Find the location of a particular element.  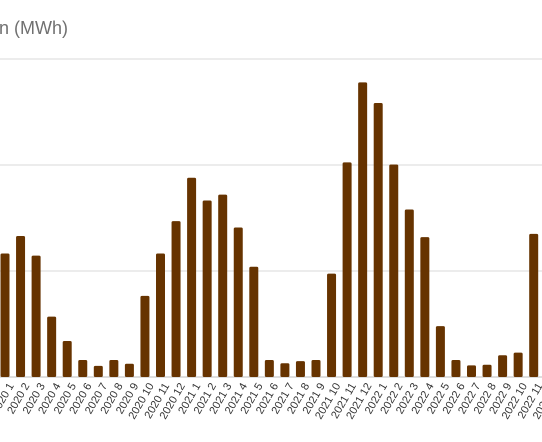

chart-title: tion (MWh) is located at coordinates (34, 28).